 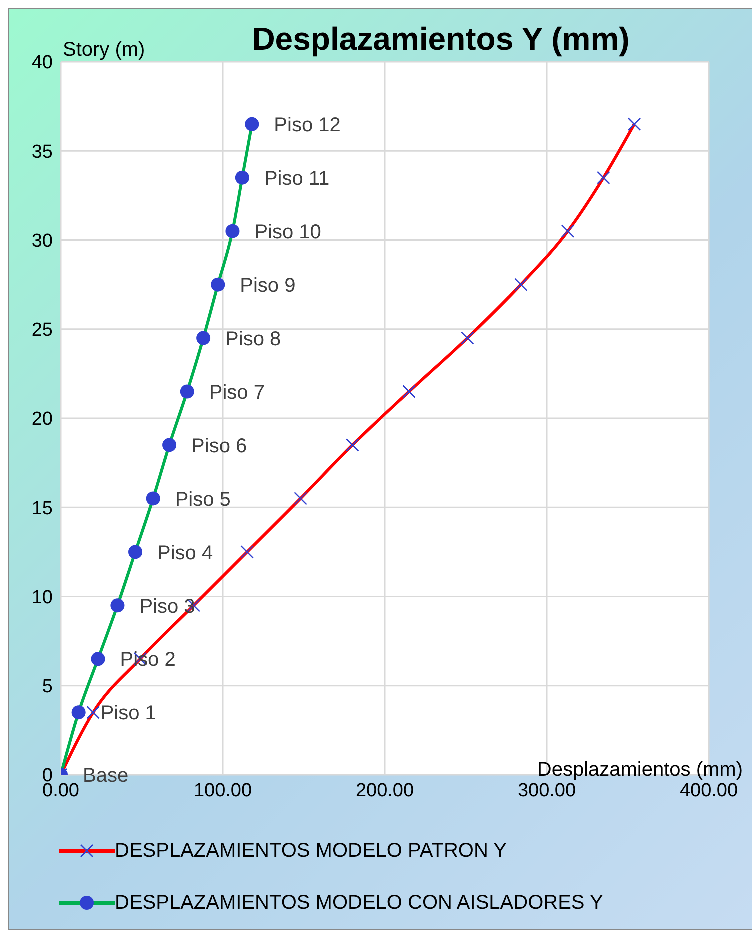 I want to click on annotation: Piso 11, so click(x=297, y=179).